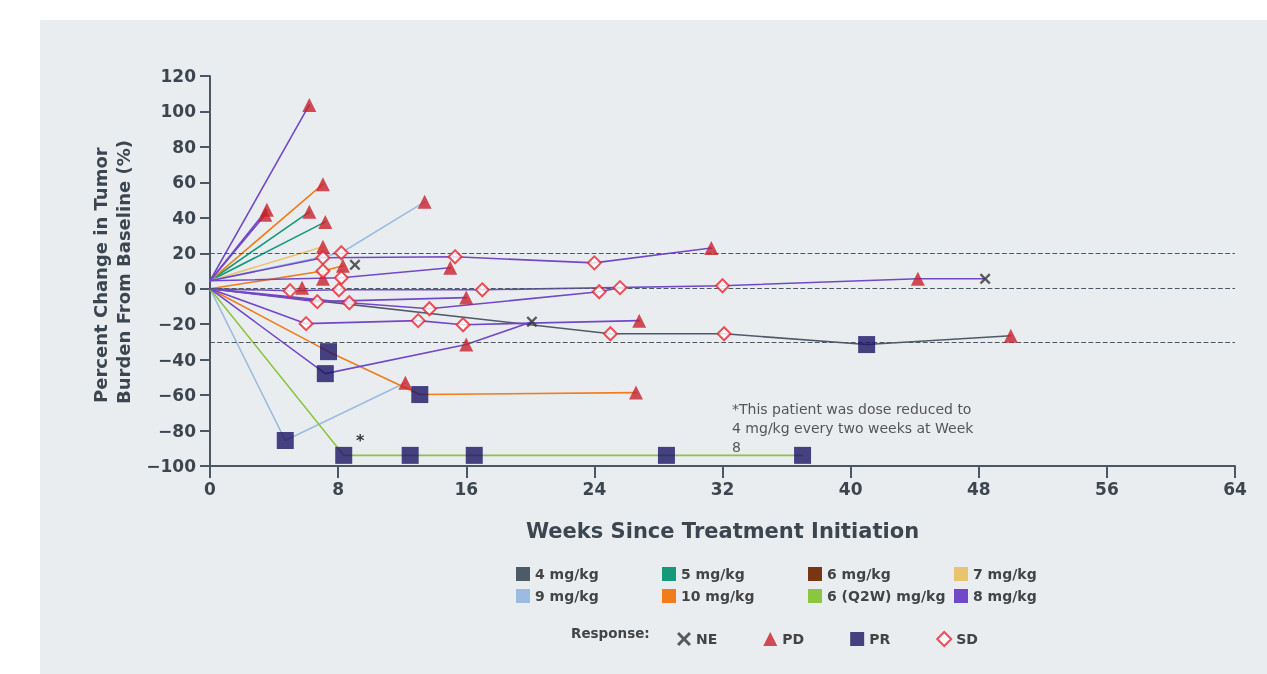 This screenshot has height=674, width=1267. I want to click on y-tick-label: −40, so click(177, 359).